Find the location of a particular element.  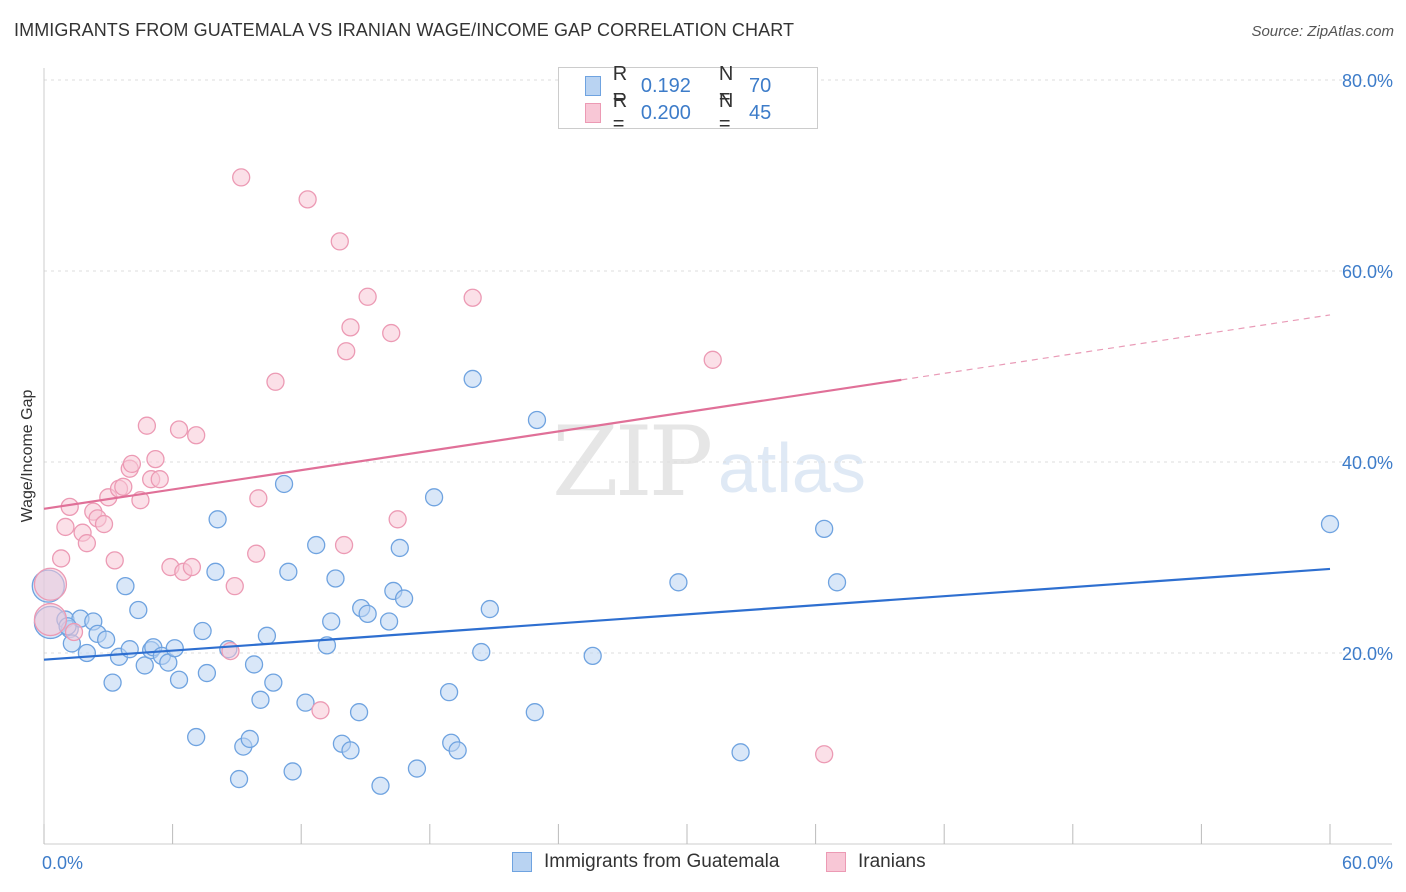

series-legend-iranians: Iranians is located at coordinates (876, 862).